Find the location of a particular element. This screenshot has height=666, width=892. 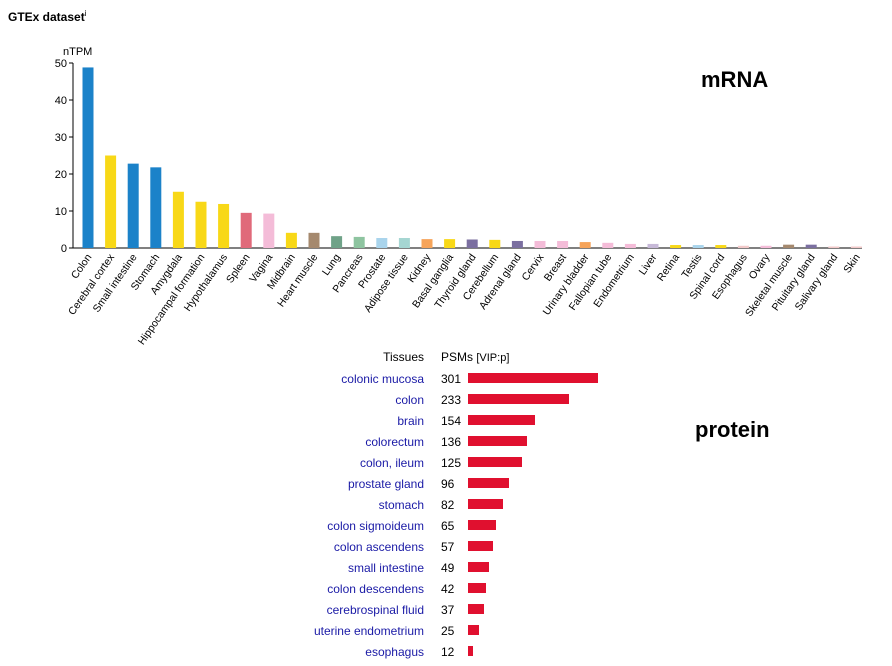

table-row: cerebrospinal fluid 37 is located at coordinates (446, 613).